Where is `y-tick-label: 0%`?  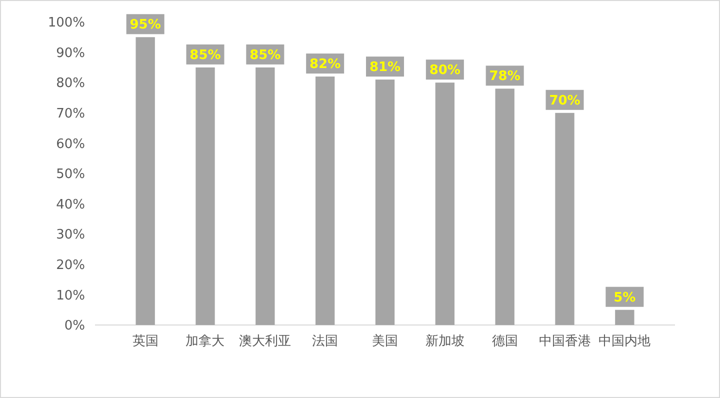 y-tick-label: 0% is located at coordinates (74, 326).